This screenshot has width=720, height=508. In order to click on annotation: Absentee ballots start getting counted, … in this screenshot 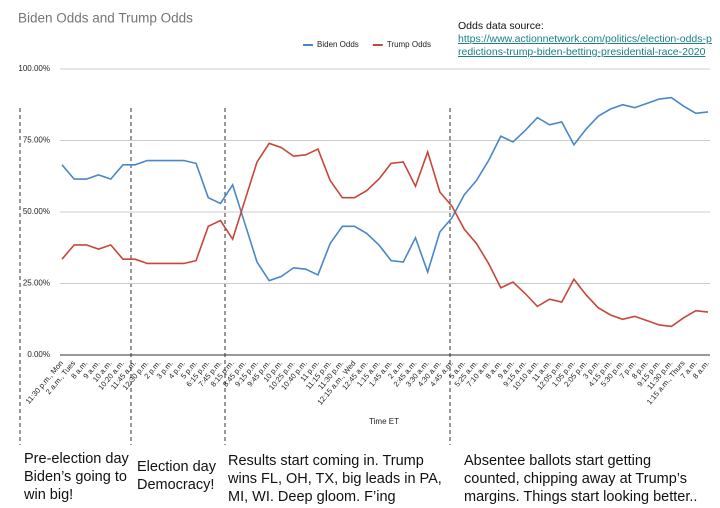, I will do `click(581, 479)`.